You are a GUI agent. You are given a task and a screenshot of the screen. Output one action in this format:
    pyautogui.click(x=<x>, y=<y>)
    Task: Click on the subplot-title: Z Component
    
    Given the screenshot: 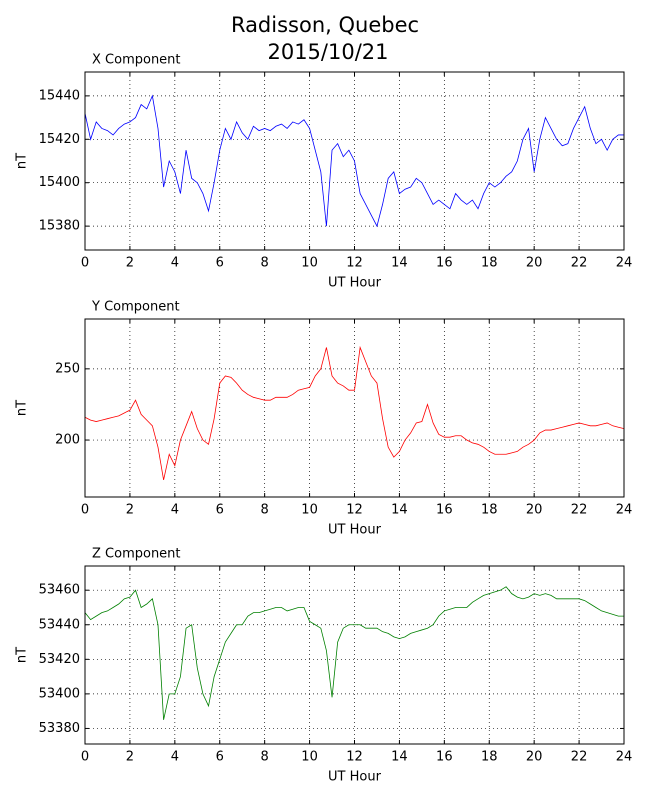 What is the action you would take?
    pyautogui.click(x=136, y=554)
    